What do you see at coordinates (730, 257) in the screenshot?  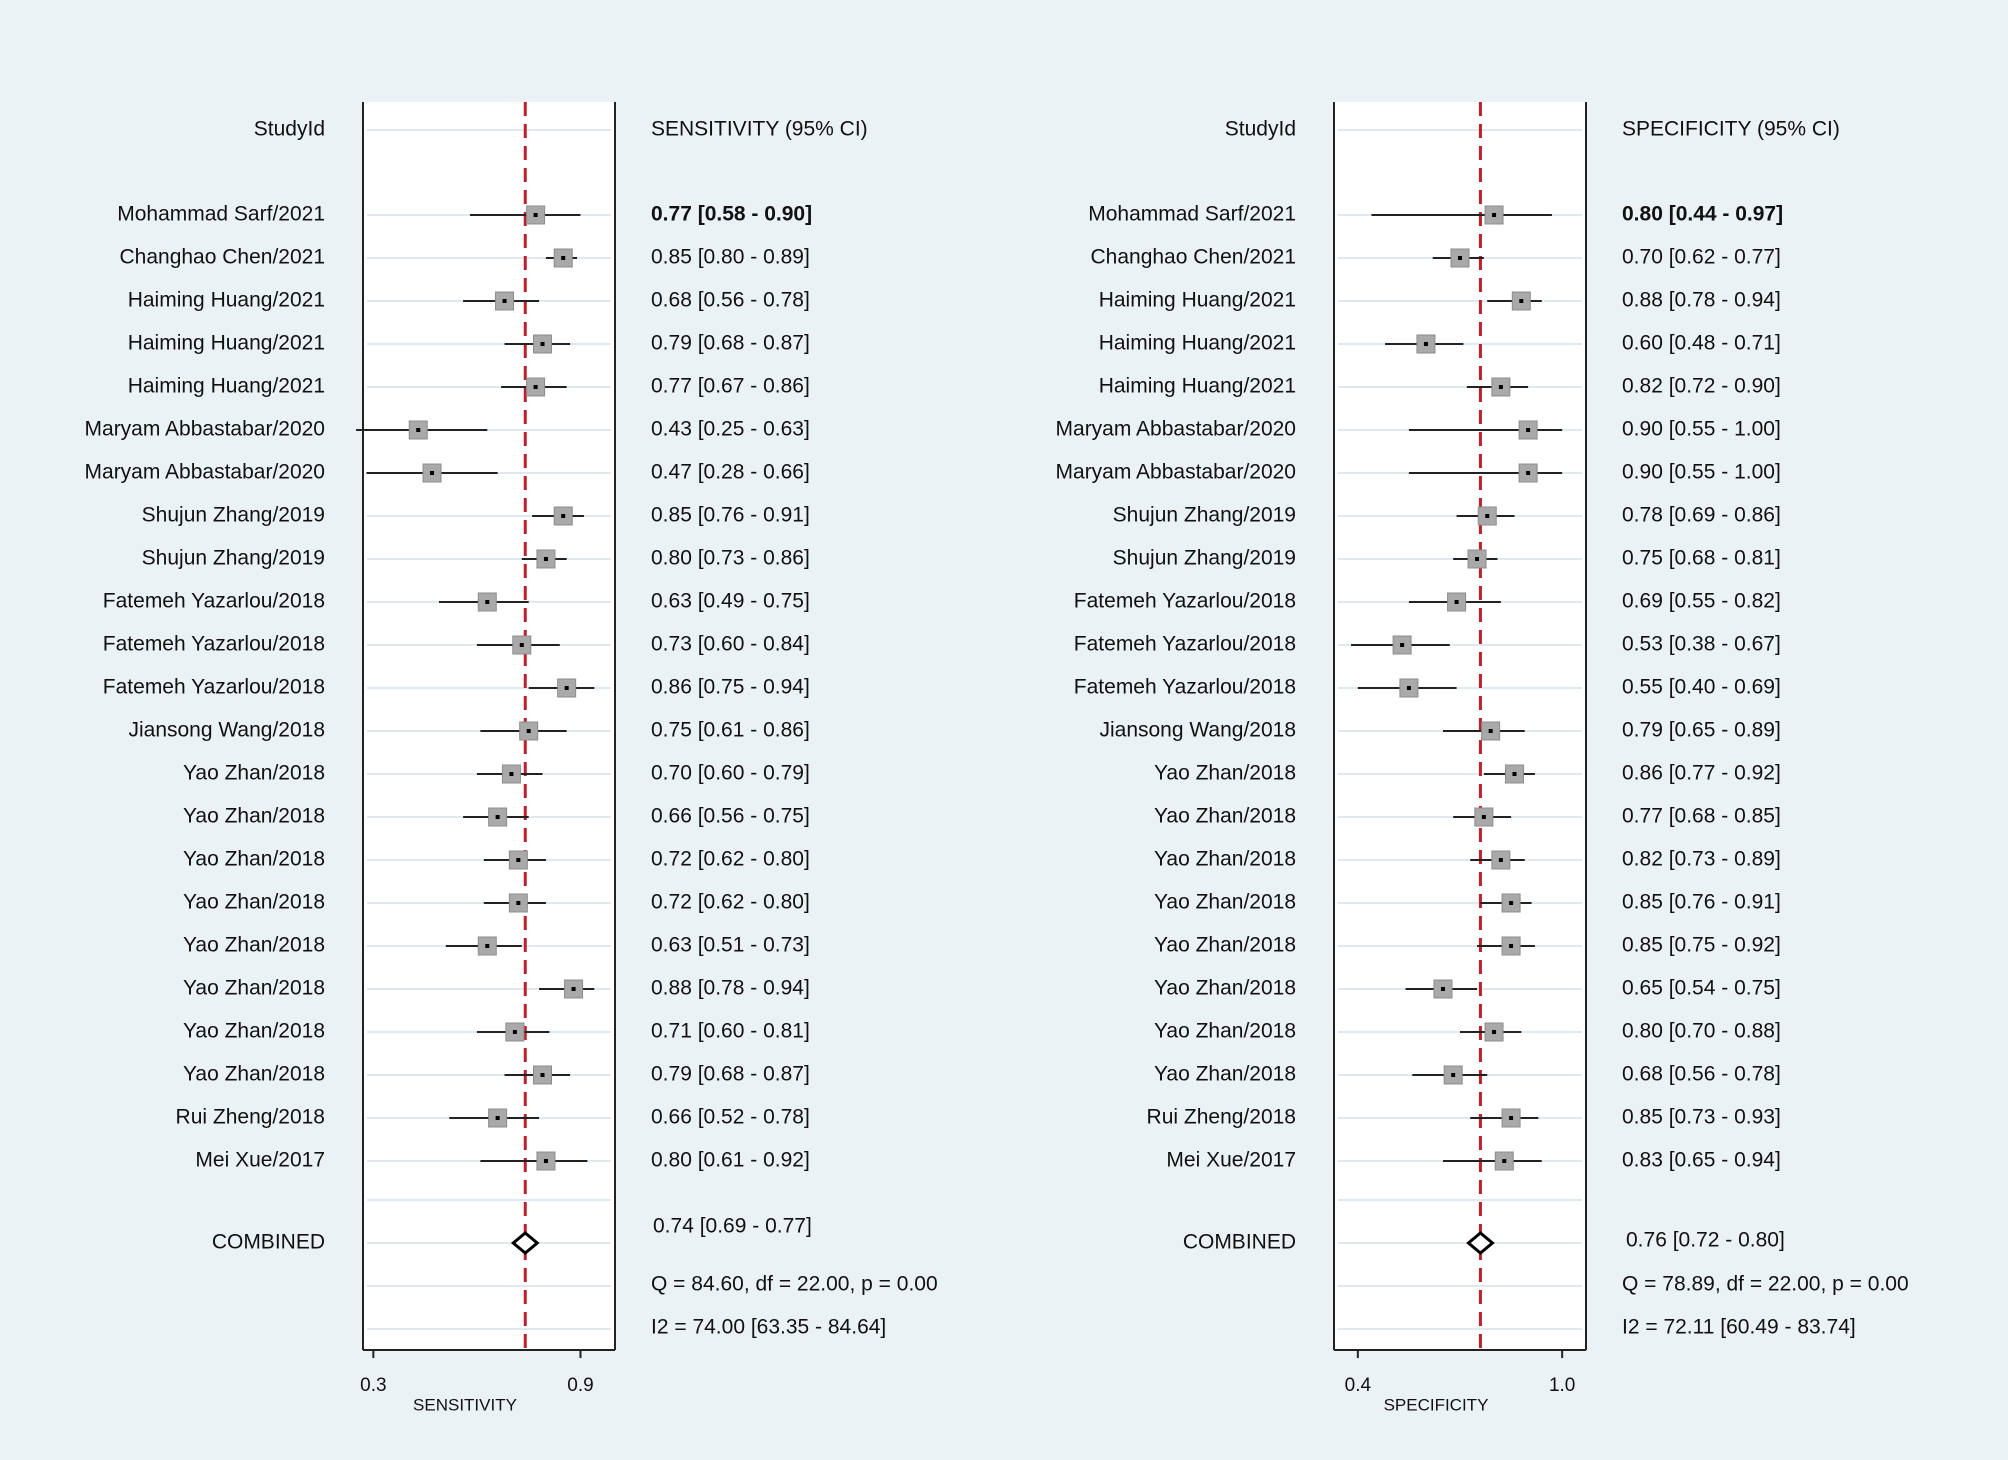 I see `study-estimate-text: 0.85 [0.80 - 0.89]` at bounding box center [730, 257].